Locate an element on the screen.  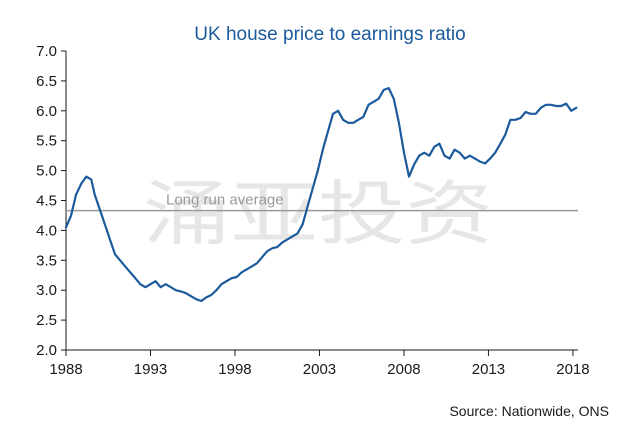
y-tick-label: 3.5 is located at coordinates (46, 260).